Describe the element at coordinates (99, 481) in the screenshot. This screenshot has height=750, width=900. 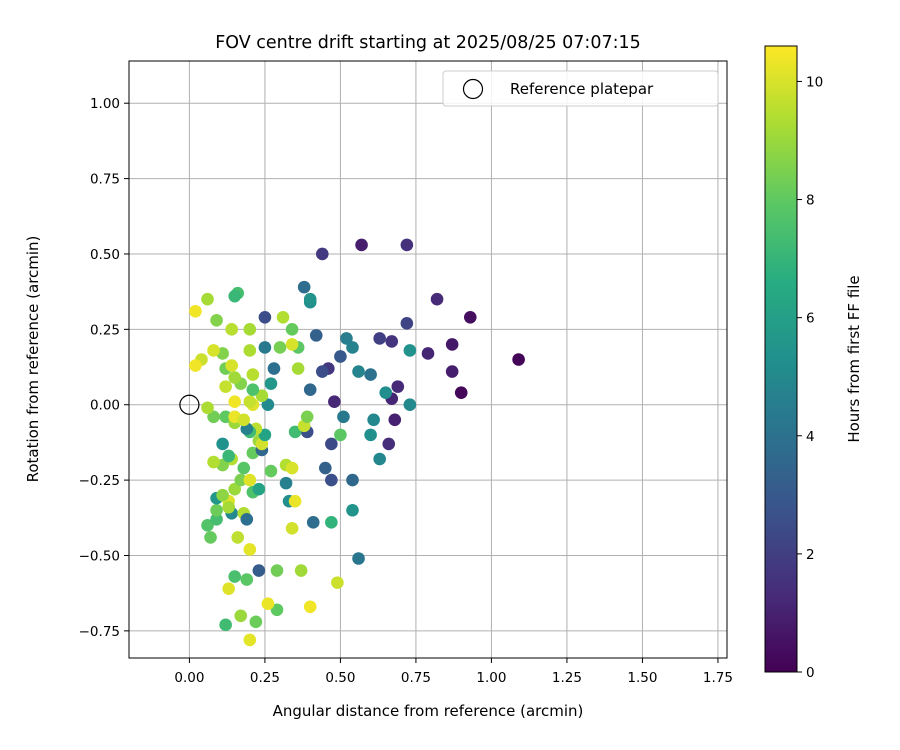
I see `y-tick-label: −0.25` at that location.